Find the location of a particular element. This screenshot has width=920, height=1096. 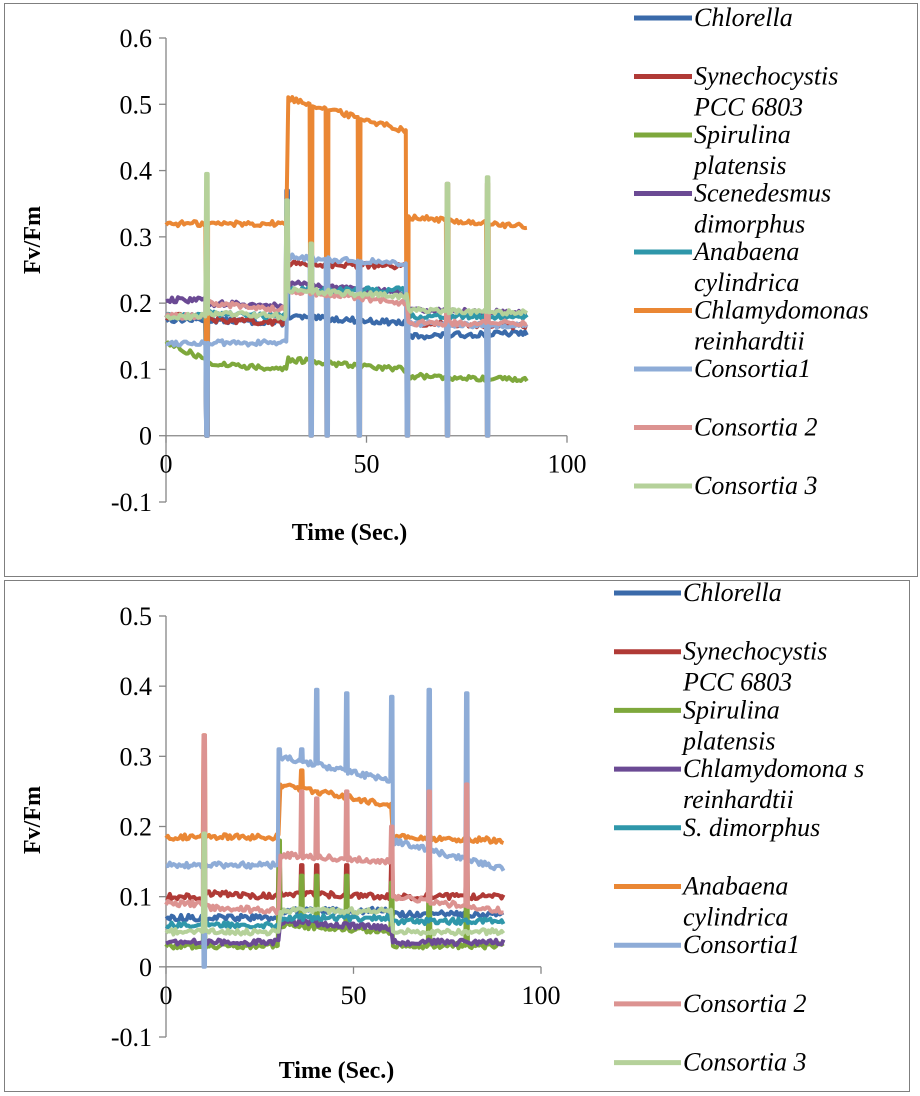

legend-label-line: Scenedesmus is located at coordinates (762, 193).